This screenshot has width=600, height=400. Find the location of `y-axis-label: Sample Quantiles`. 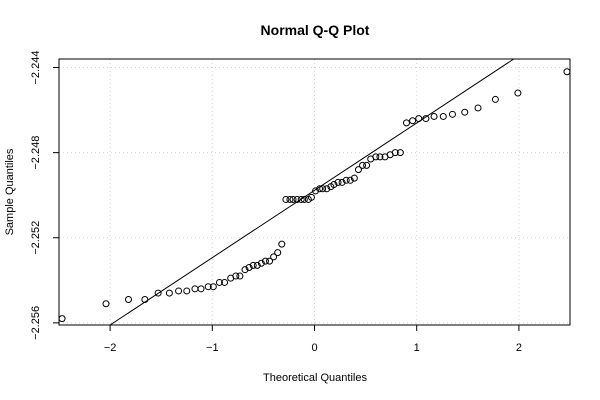

y-axis-label: Sample Quantiles is located at coordinates (10, 191).